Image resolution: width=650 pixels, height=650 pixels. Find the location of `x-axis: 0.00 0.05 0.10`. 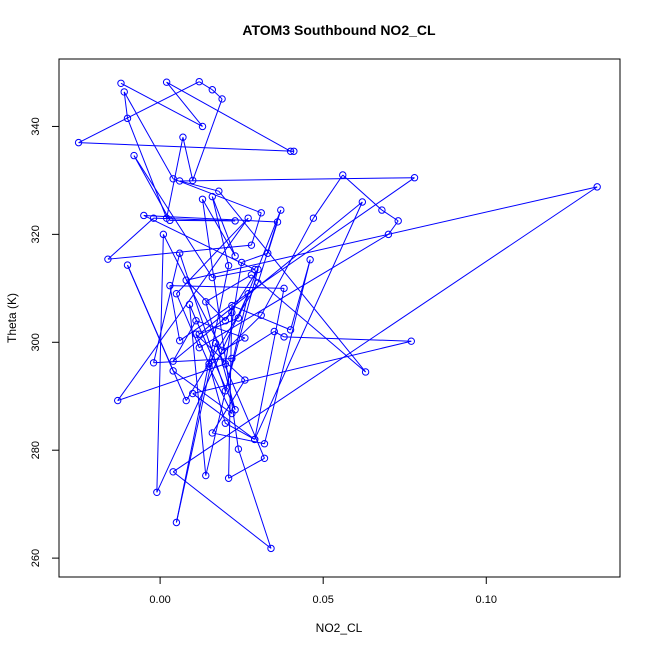

x-axis: 0.00 0.05 0.10 is located at coordinates (323, 591).